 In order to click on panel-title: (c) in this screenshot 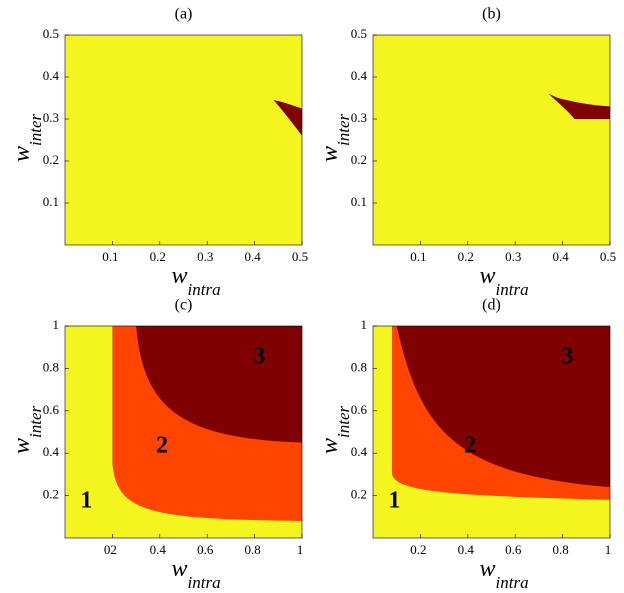, I will do `click(184, 305)`.